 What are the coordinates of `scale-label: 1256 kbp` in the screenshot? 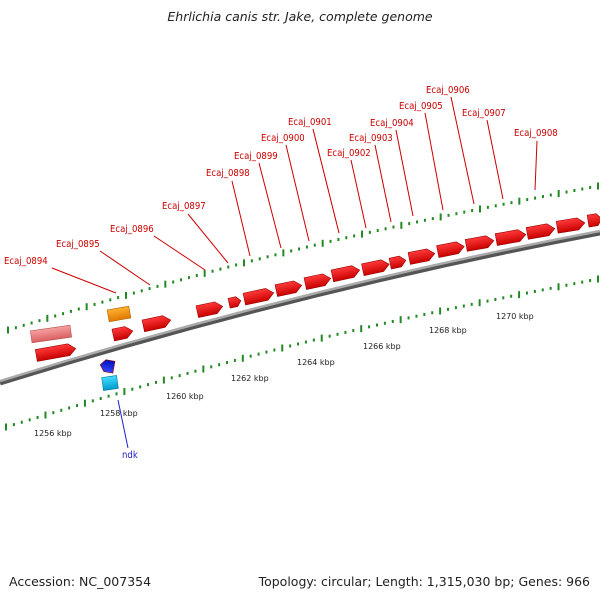 It's located at (53, 433).